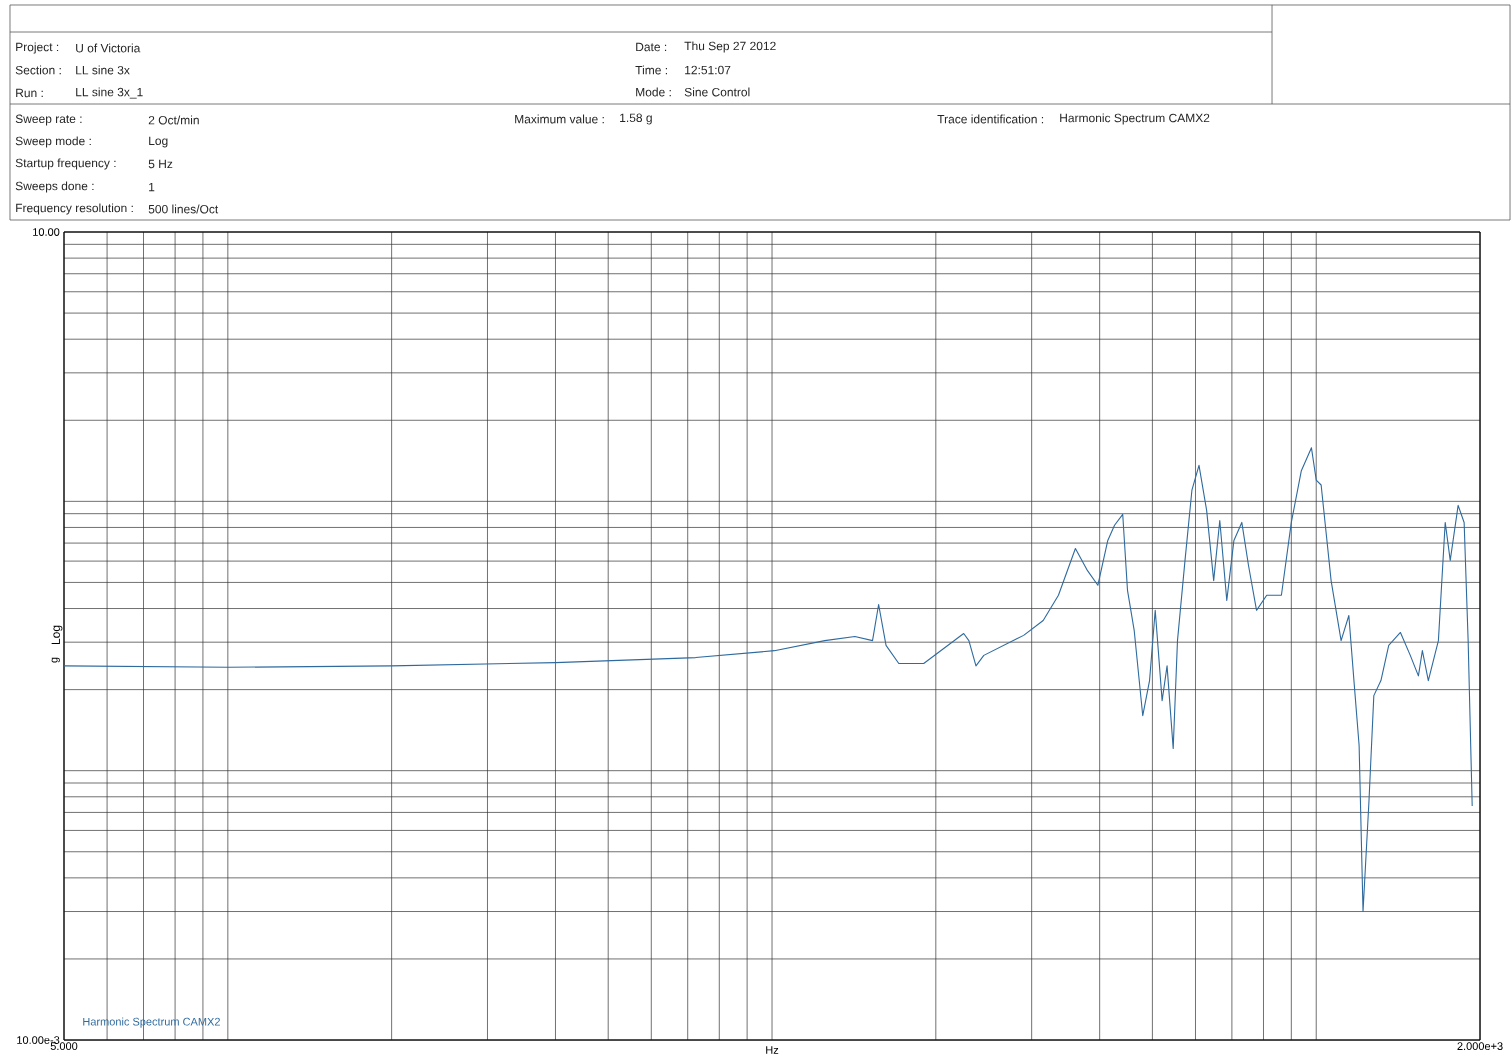 The width and height of the screenshot is (1512, 1063). I want to click on text: Thu Sep 27 2012, so click(730, 47).